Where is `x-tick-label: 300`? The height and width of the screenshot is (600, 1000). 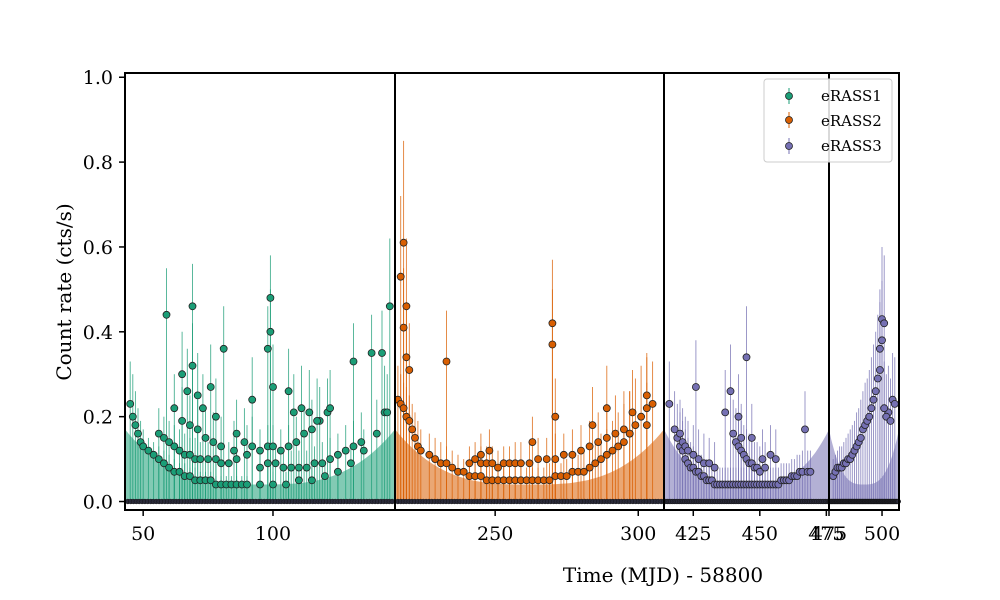
x-tick-label: 300 is located at coordinates (638, 534).